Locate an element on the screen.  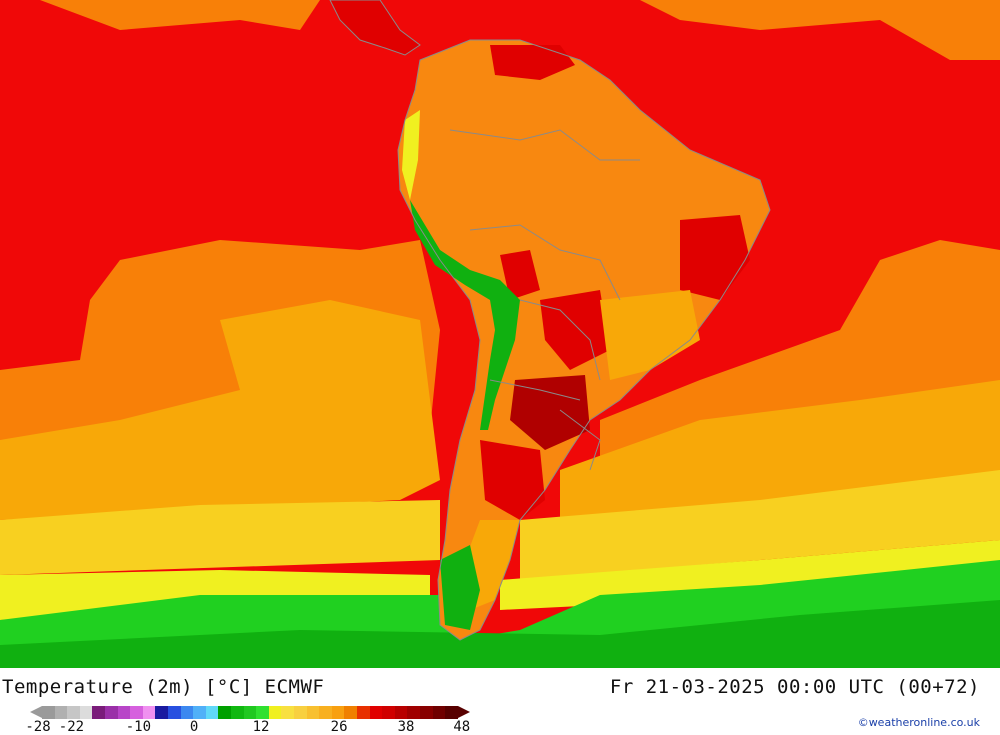
legend-min-arrow is located at coordinates (36, 712).